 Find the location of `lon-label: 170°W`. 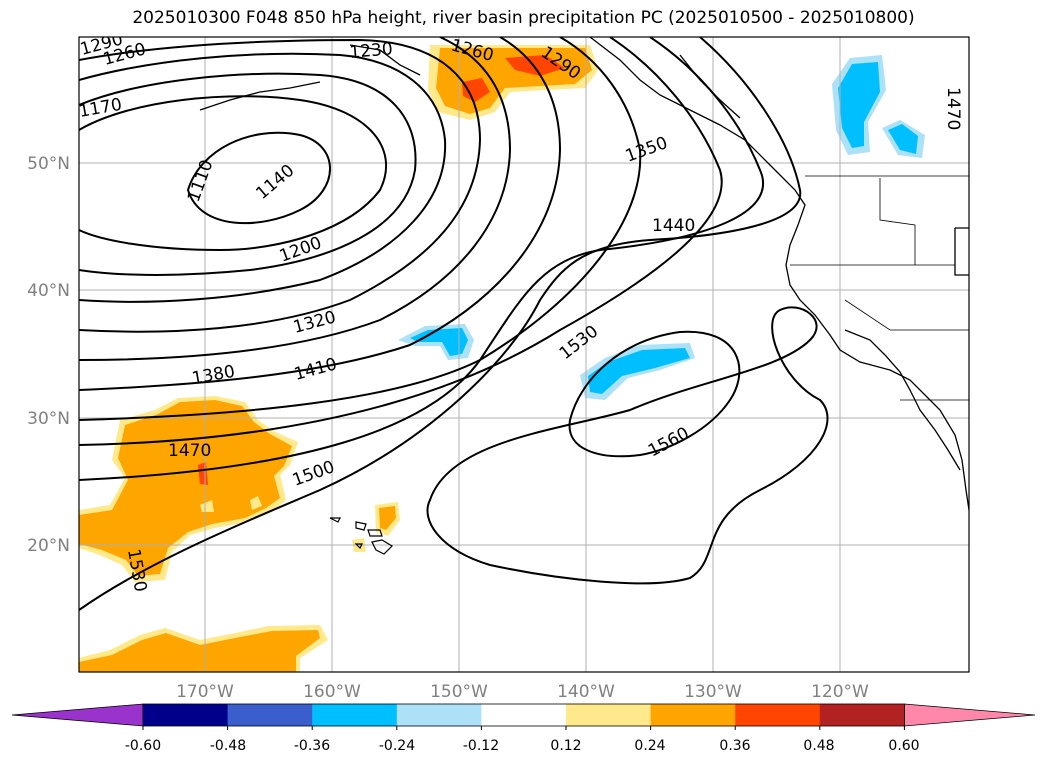

lon-label: 170°W is located at coordinates (205, 692).